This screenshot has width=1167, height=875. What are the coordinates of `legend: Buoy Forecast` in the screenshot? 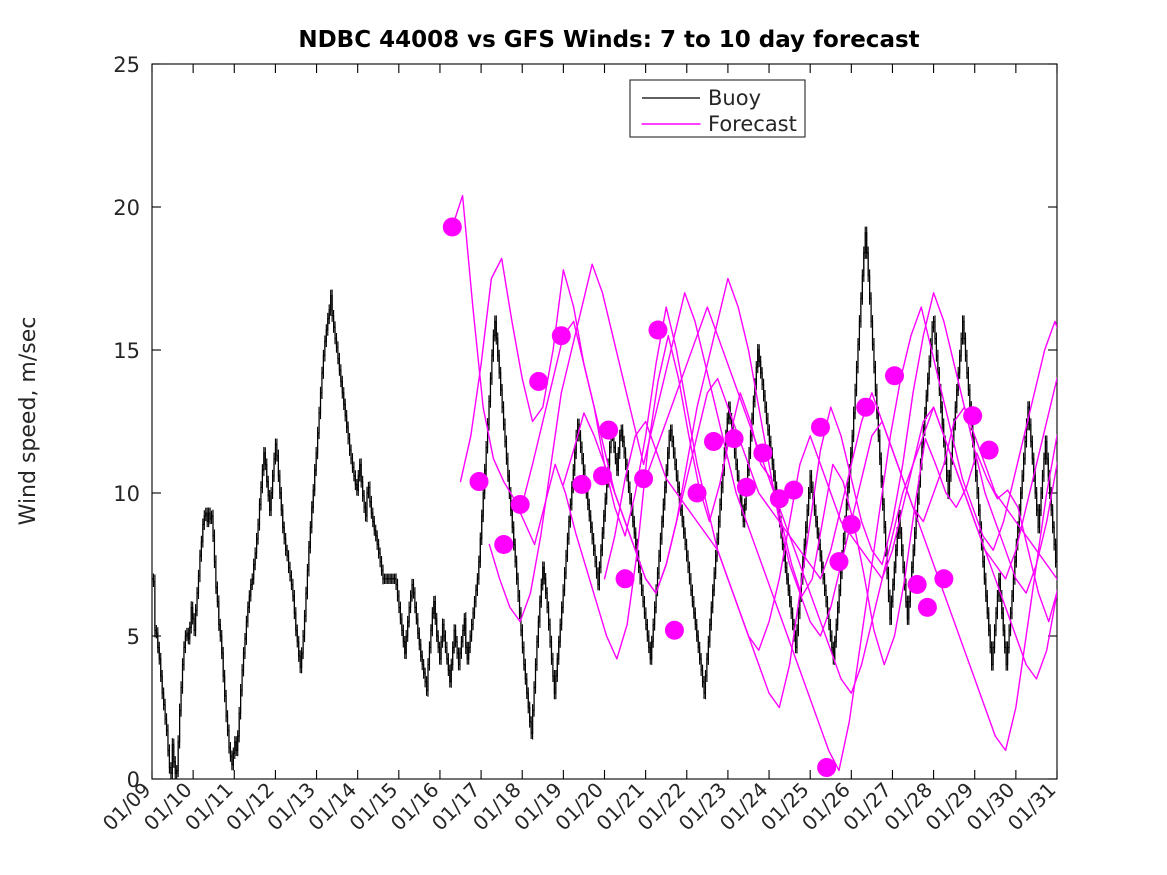 It's located at (717, 108).